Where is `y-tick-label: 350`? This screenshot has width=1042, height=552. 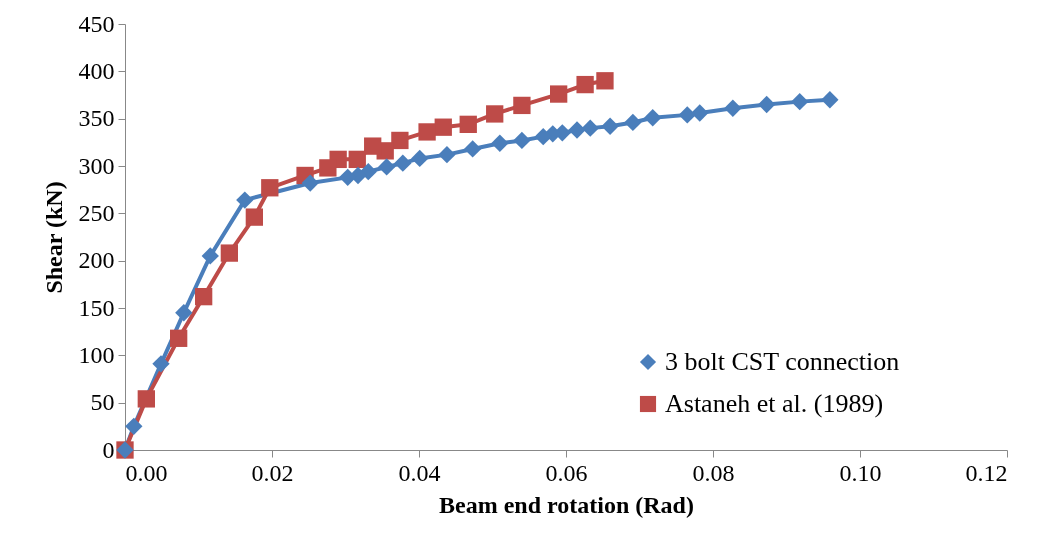 y-tick-label: 350 is located at coordinates (96, 118).